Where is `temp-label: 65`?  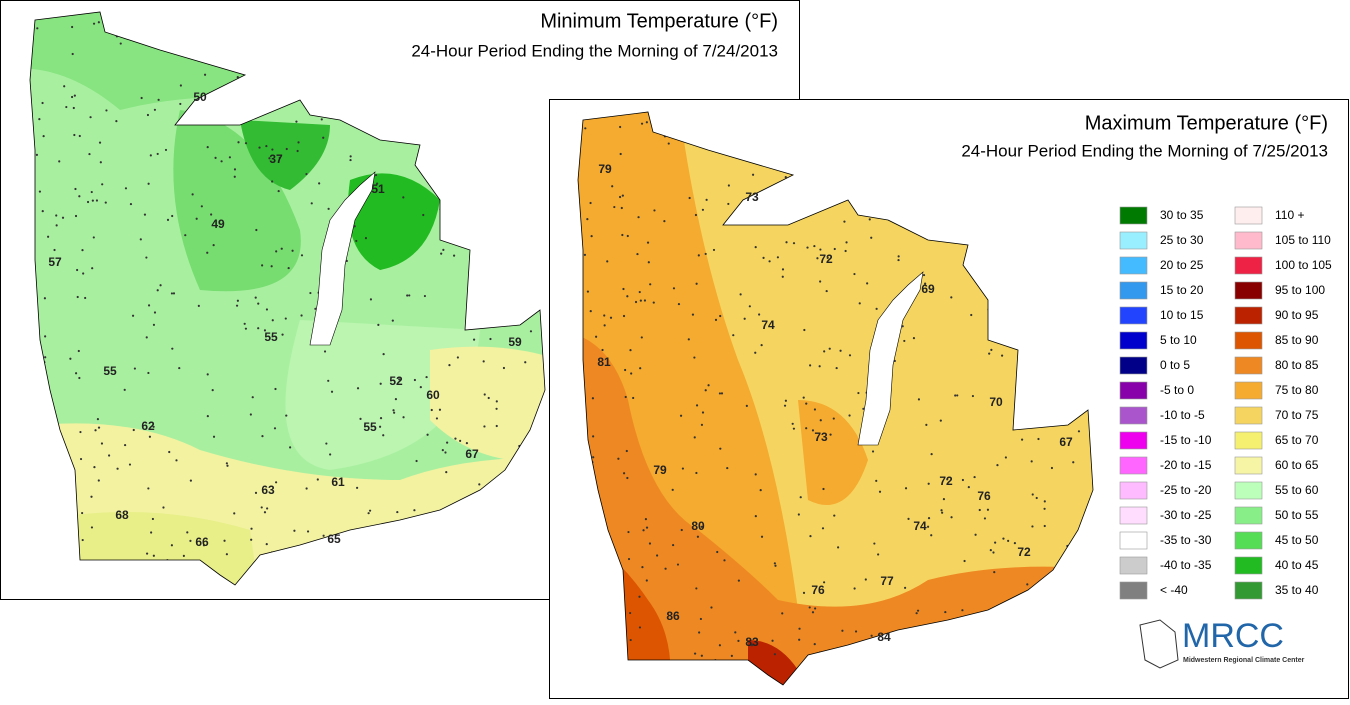 temp-label: 65 is located at coordinates (334, 539).